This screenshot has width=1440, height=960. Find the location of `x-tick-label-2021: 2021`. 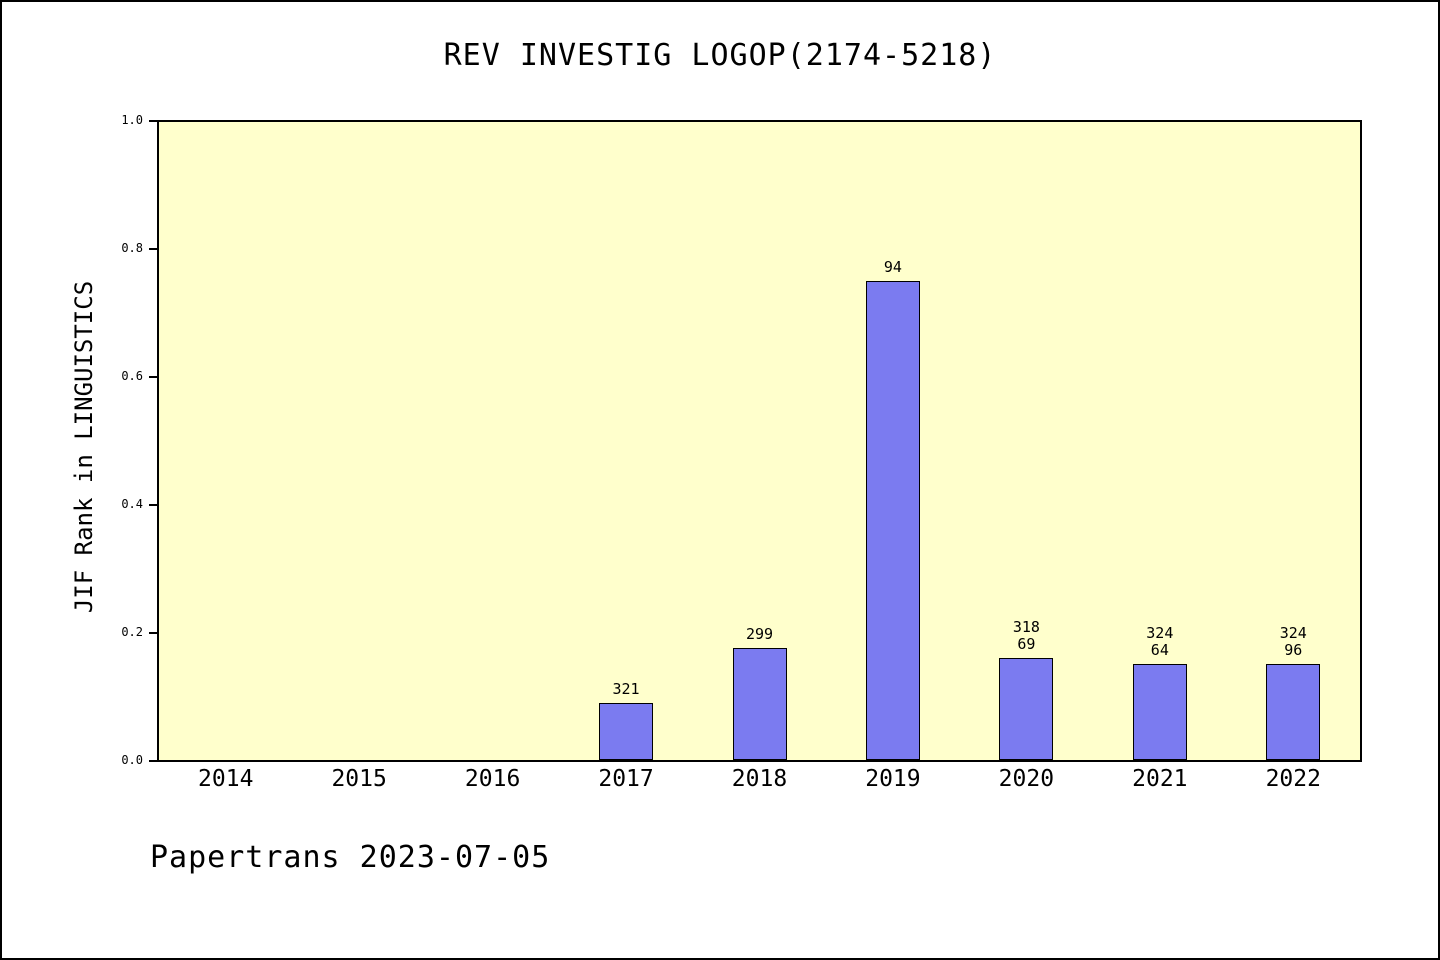

x-tick-label-2021: 2021 is located at coordinates (1160, 779).